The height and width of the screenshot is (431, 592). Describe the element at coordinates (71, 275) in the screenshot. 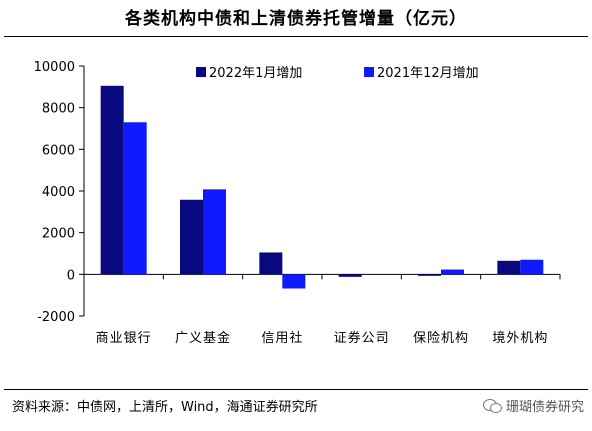

I see `y-tick-label: 0` at that location.